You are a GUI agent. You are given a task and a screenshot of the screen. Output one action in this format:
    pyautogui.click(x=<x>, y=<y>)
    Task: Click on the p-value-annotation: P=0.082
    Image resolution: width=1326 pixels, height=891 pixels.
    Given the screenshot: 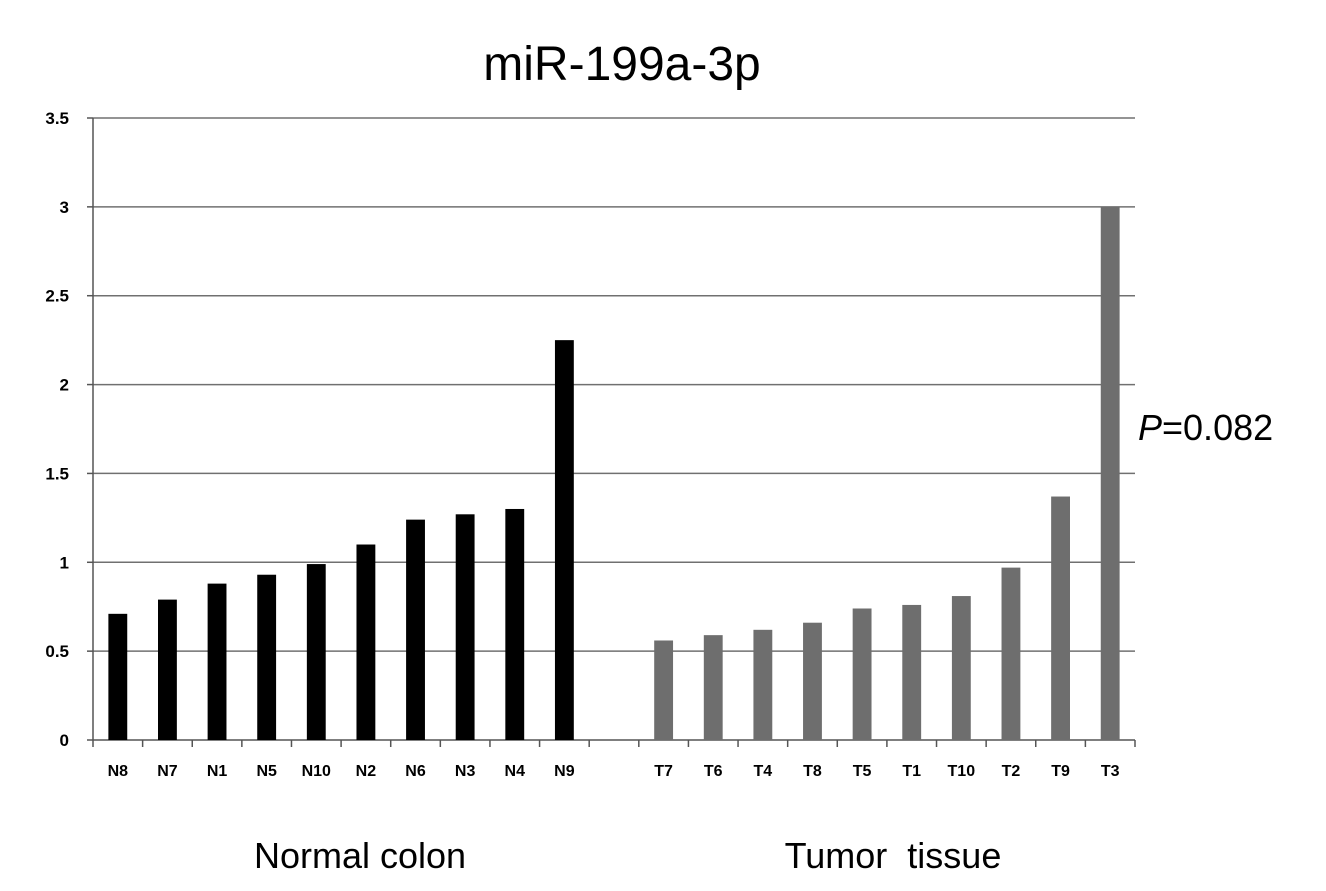 What is the action you would take?
    pyautogui.click(x=1205, y=427)
    